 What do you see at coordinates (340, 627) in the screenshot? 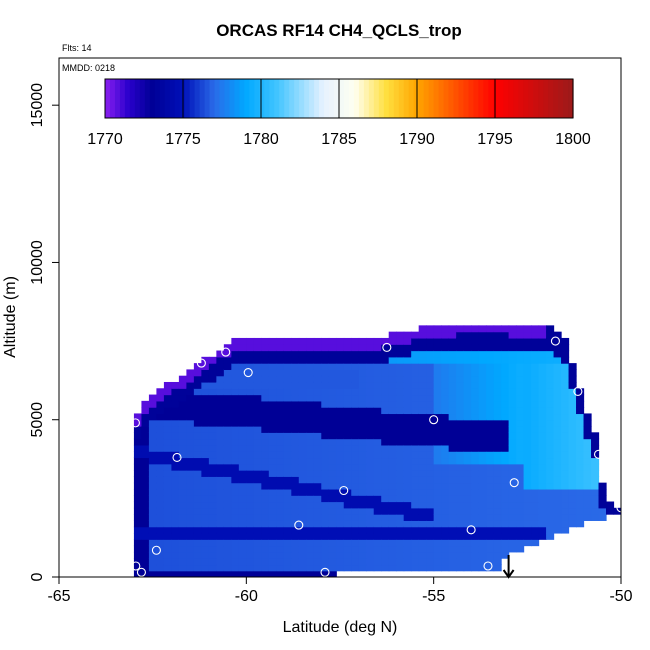
I see `x-axis-label: Latitude (deg N)` at bounding box center [340, 627].